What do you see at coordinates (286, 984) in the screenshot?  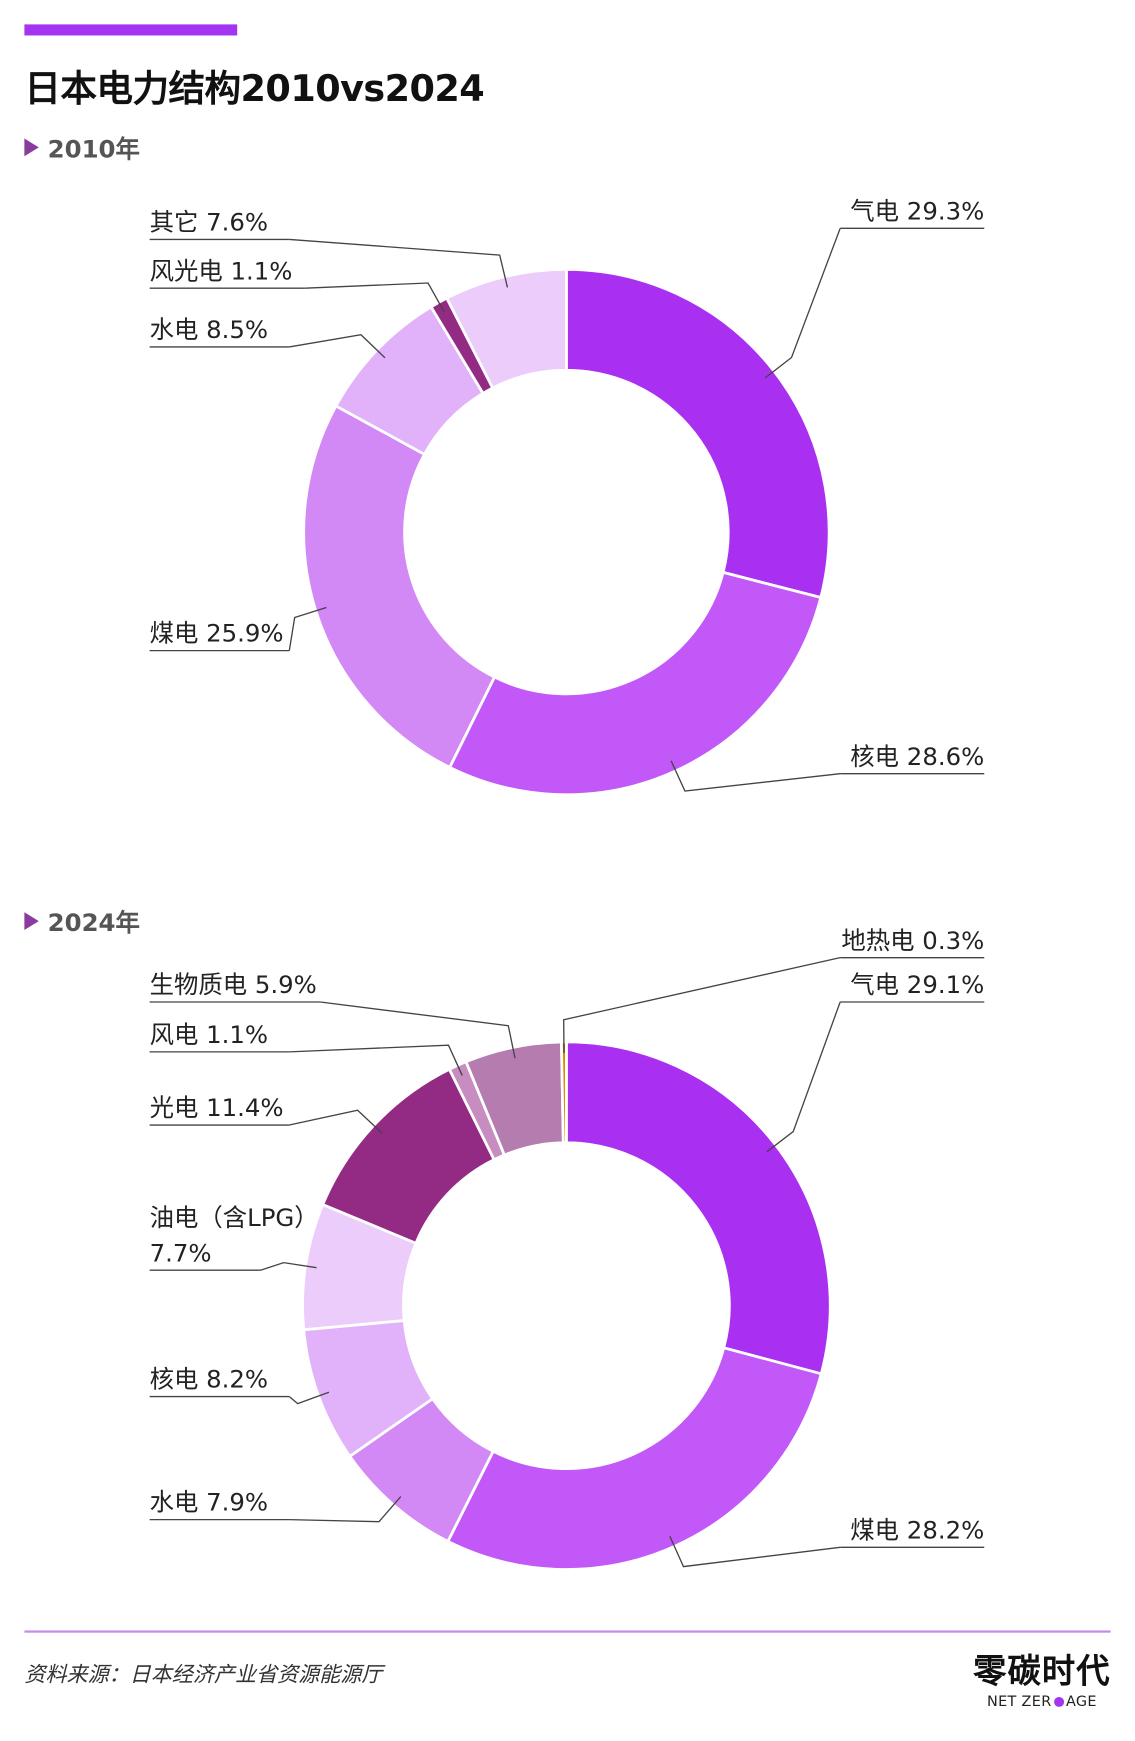 I see `slice-value-label: 5.9%` at bounding box center [286, 984].